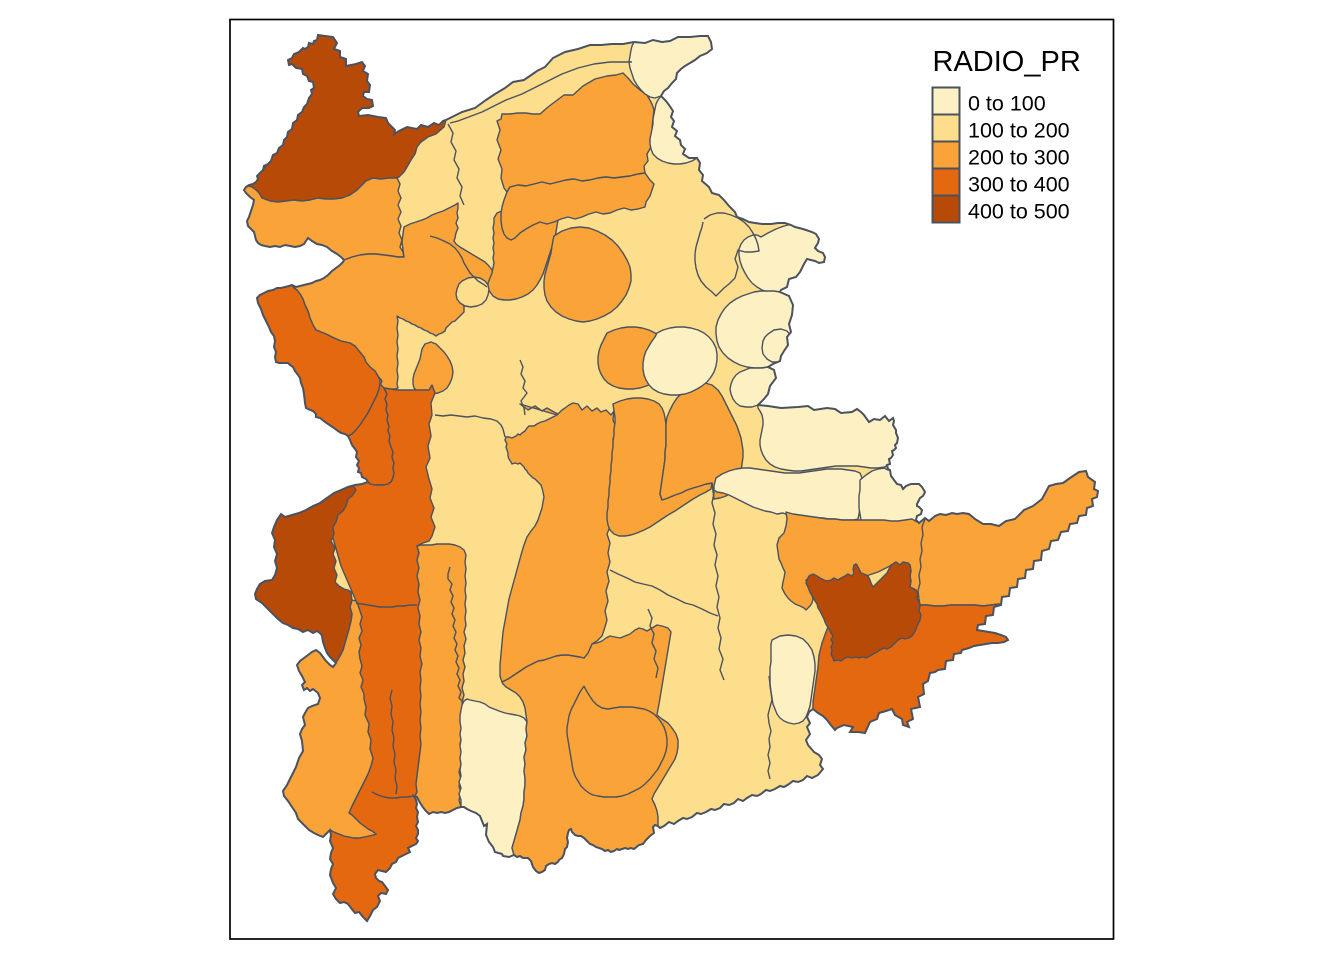  Describe the element at coordinates (1019, 212) in the screenshot. I see `svg-text: 400 to 500` at that location.